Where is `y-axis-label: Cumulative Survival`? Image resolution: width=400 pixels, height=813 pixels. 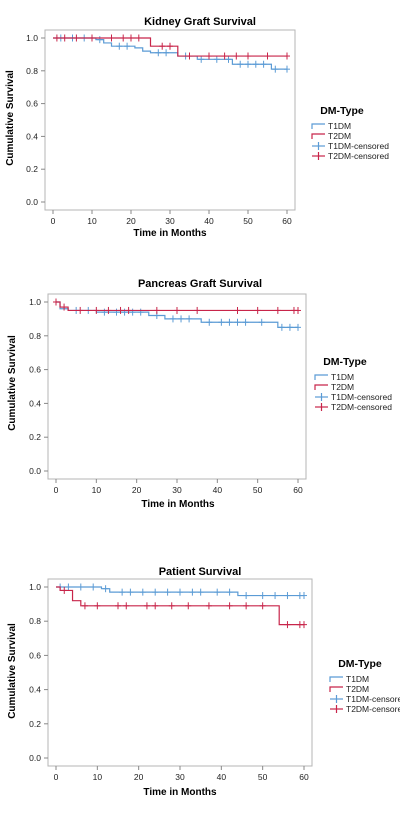 y-axis-label: Cumulative Survival is located at coordinates (12, 383).